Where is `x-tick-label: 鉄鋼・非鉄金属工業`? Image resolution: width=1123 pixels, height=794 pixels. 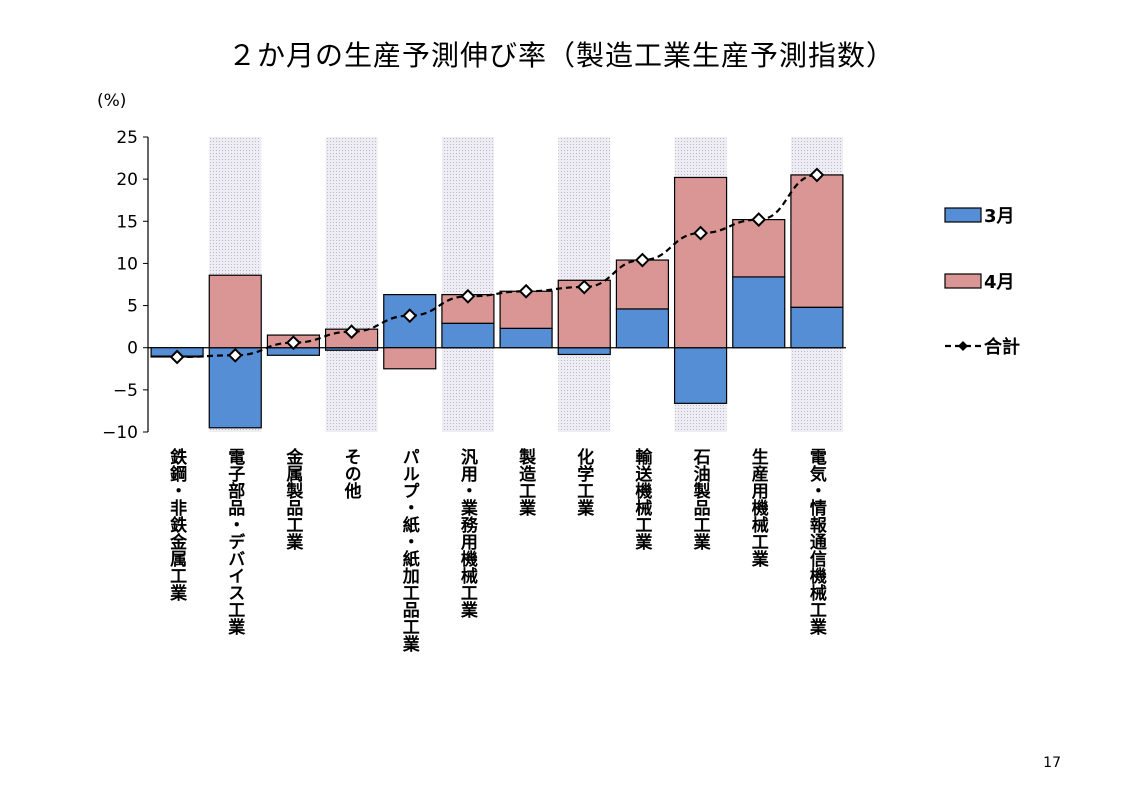
x-tick-label: 鉄鋼・非鉄金属工業 is located at coordinates (177, 524).